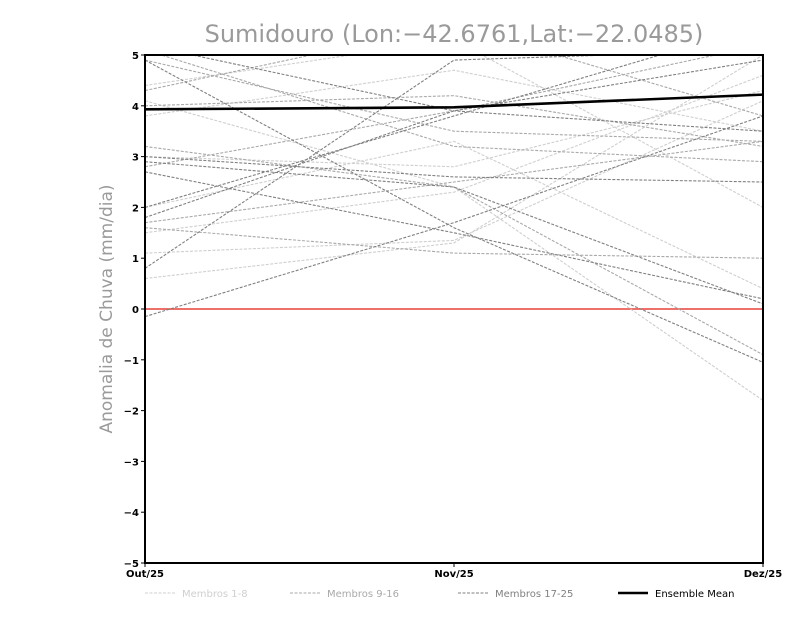 The image size is (800, 618). What do you see at coordinates (135, 208) in the screenshot?
I see `y-tick-label: 2` at bounding box center [135, 208].